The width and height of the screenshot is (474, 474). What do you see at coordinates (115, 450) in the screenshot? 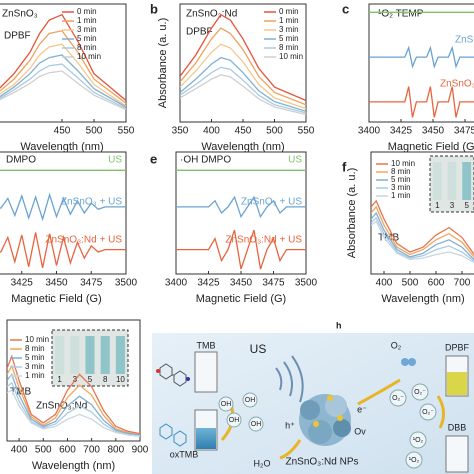
I see `x-tick-label: 800` at bounding box center [115, 450].